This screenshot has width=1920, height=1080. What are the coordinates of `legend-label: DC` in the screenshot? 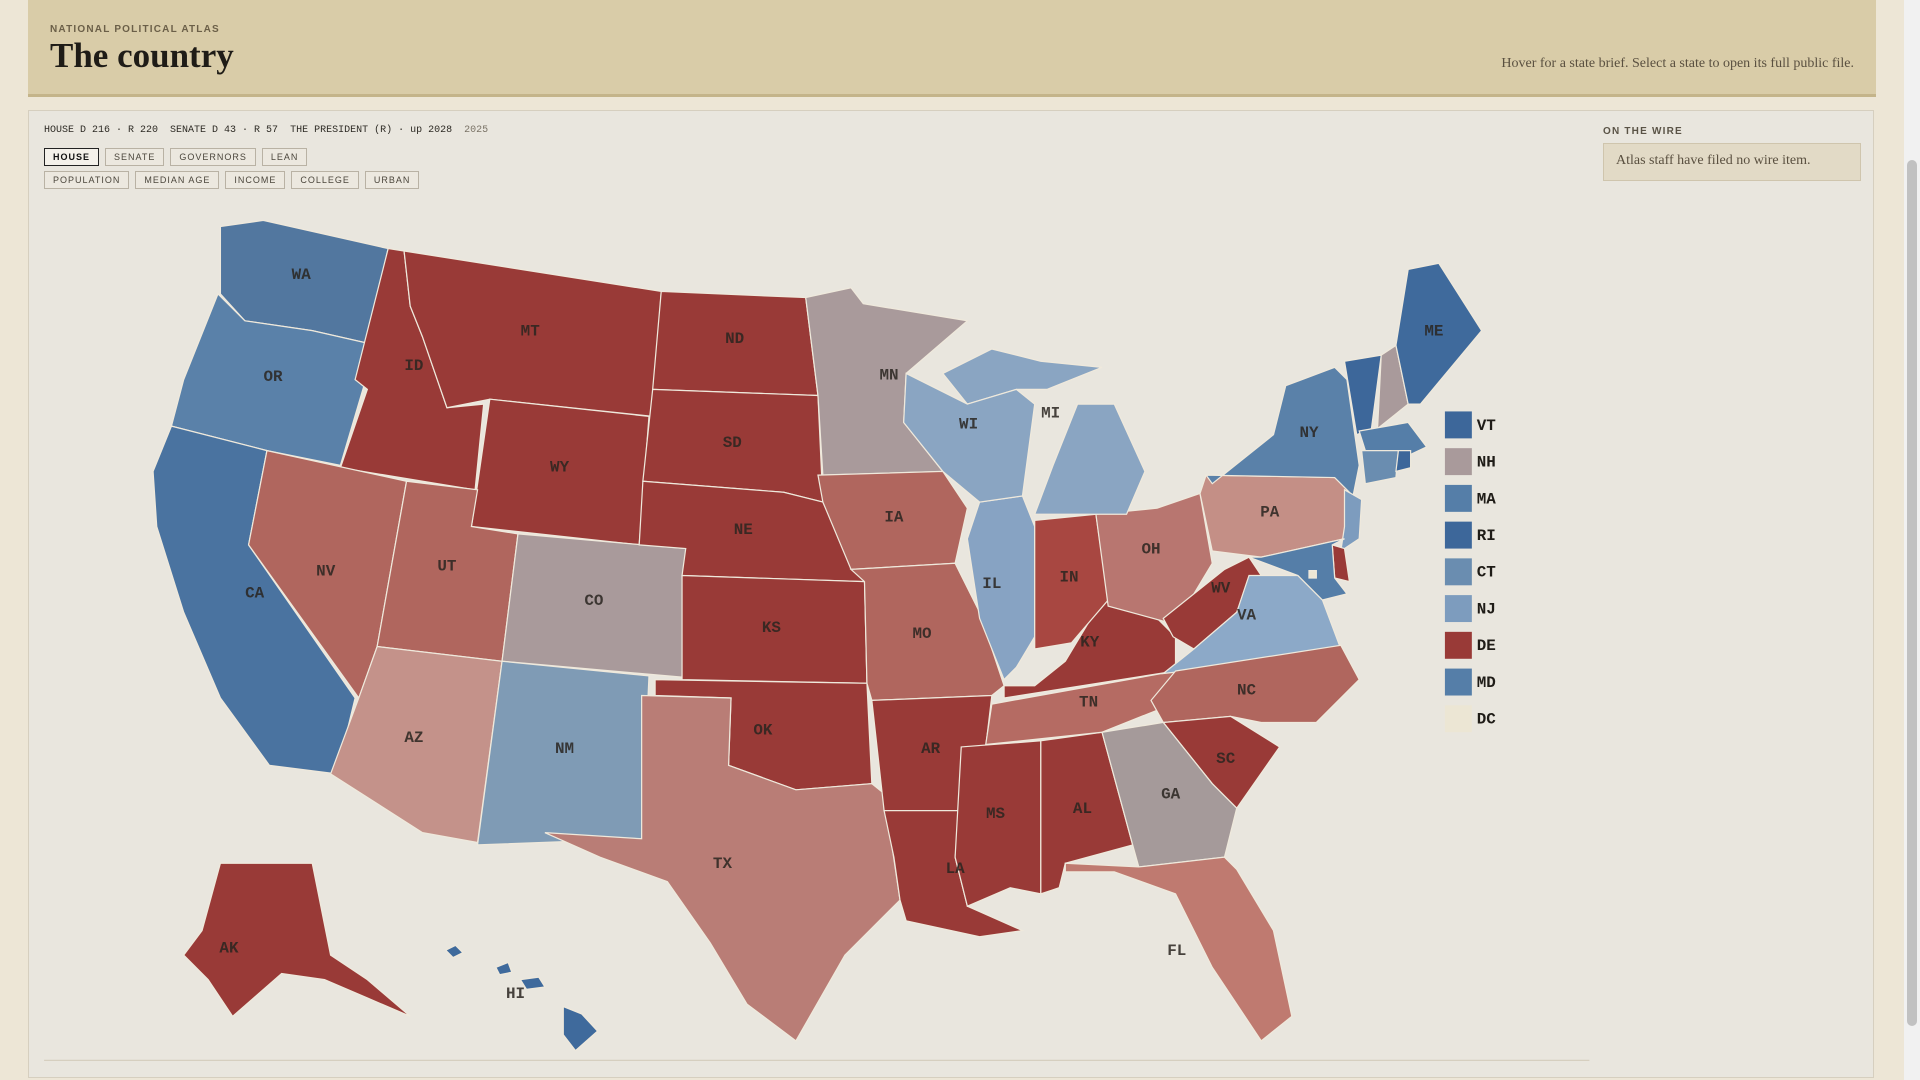 It's located at (1487, 720).